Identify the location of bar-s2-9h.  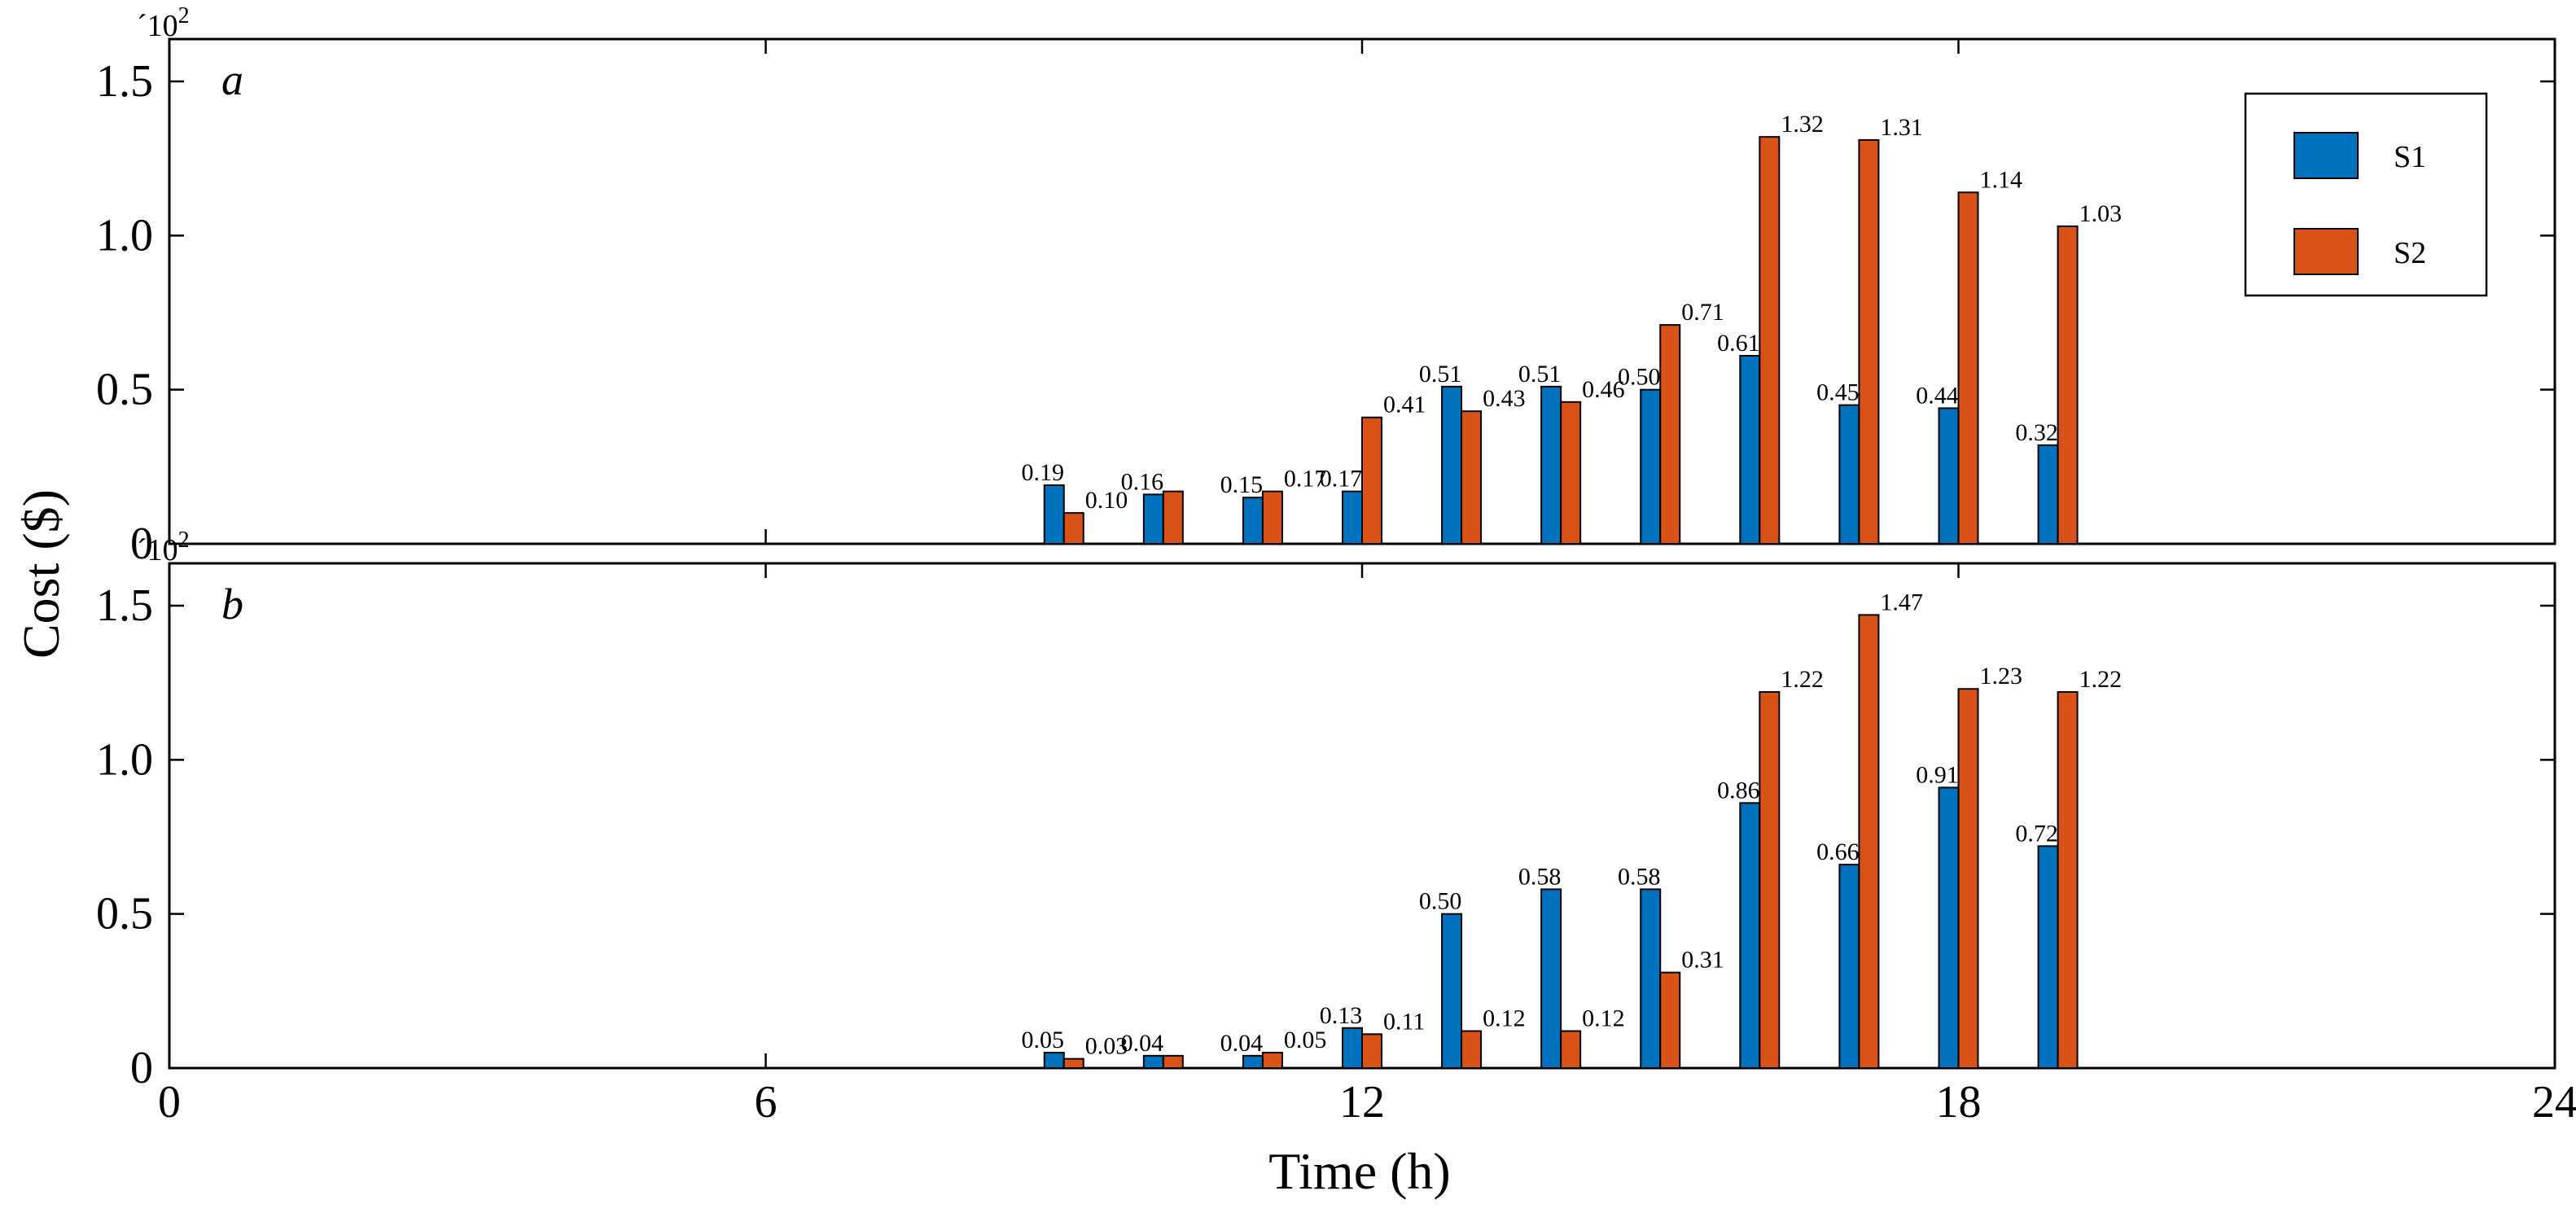
(1073, 529).